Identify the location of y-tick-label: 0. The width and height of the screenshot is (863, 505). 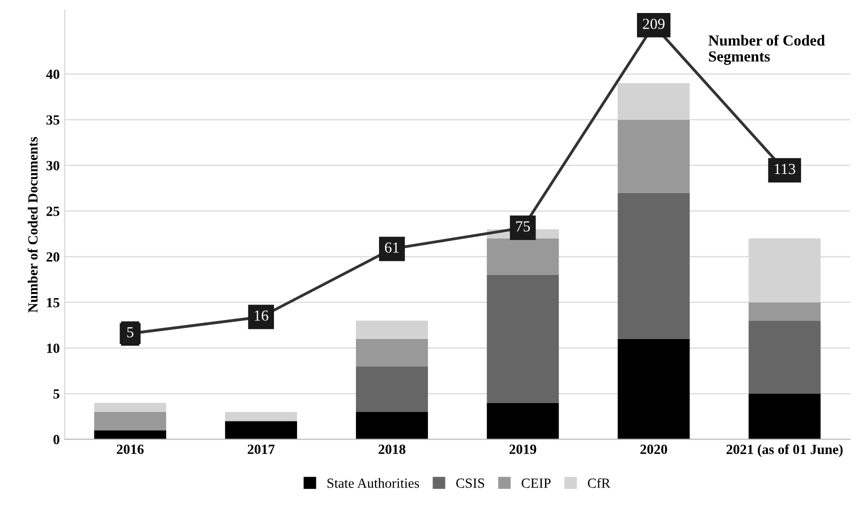
(56, 439).